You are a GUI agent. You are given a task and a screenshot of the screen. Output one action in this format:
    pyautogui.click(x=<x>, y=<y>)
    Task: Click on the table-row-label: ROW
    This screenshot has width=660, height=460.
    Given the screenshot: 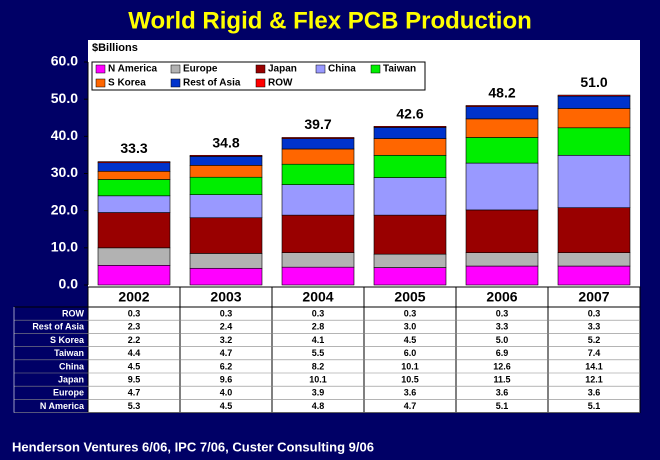 What is the action you would take?
    pyautogui.click(x=73, y=313)
    